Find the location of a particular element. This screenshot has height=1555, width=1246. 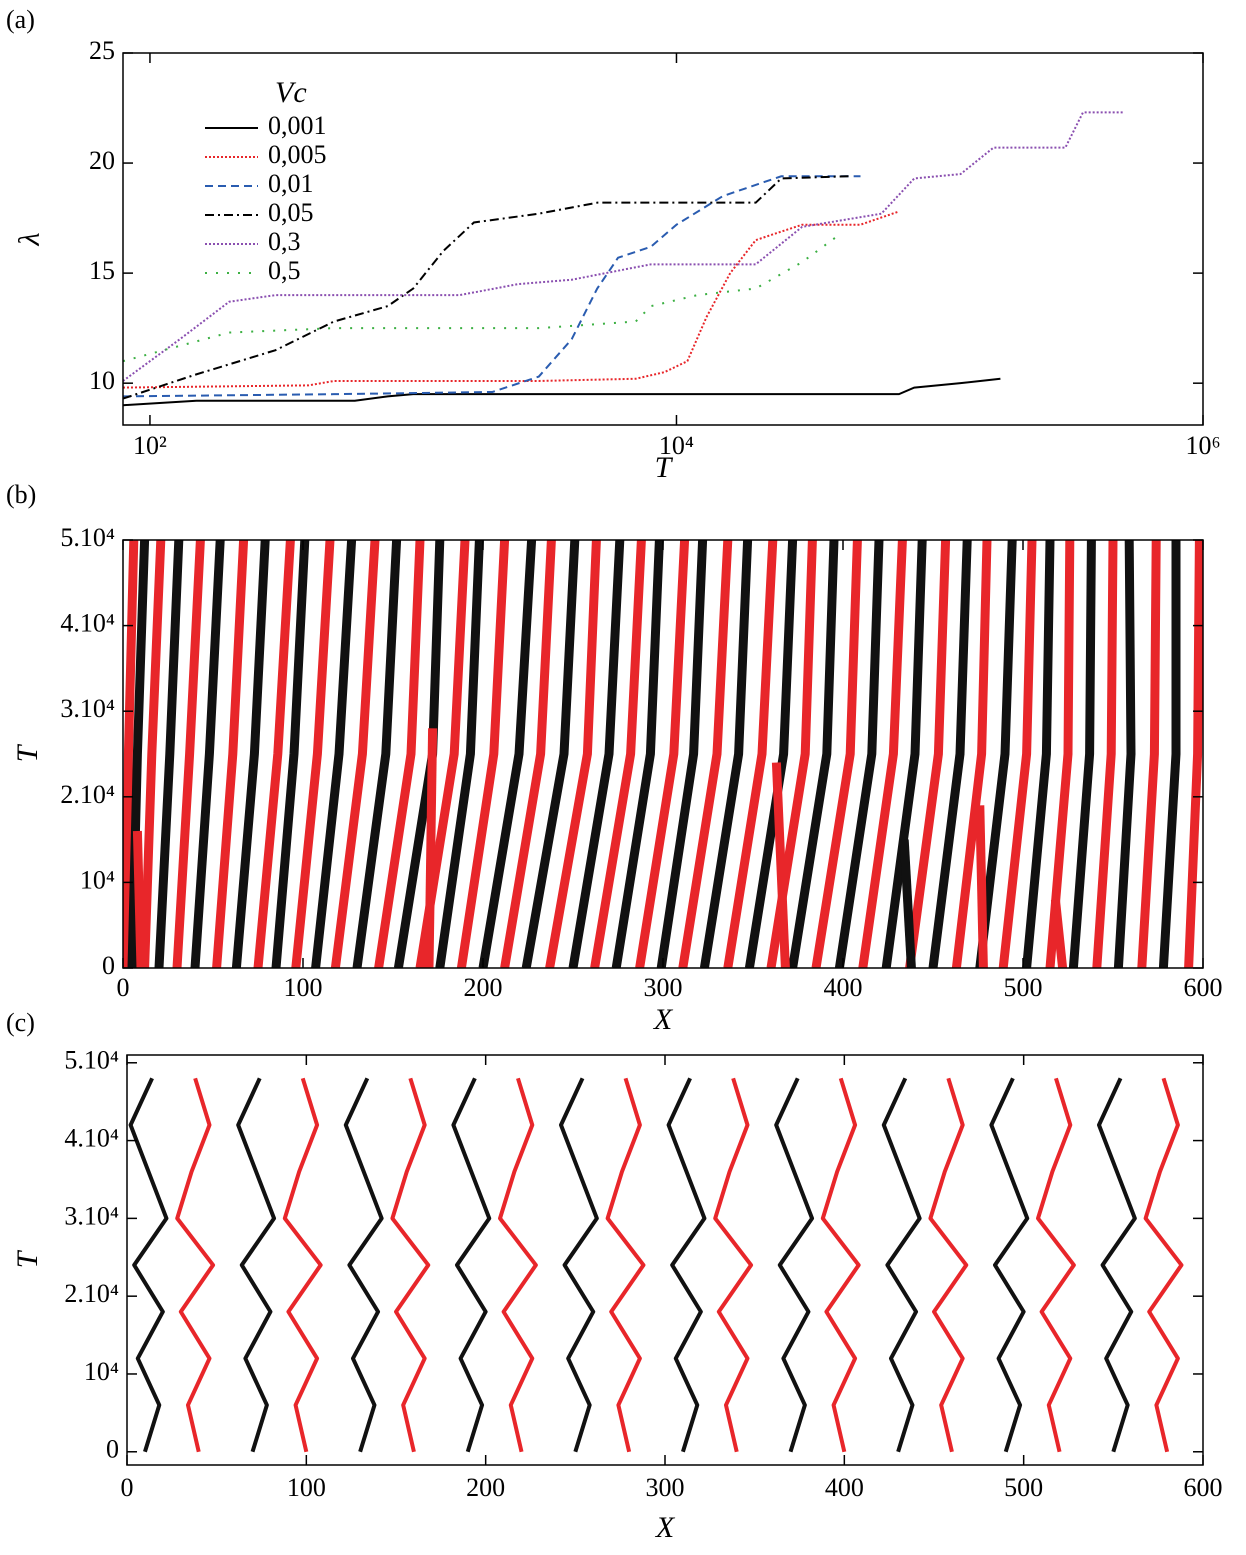

x-tick-label: 10⁶ is located at coordinates (1202, 445).